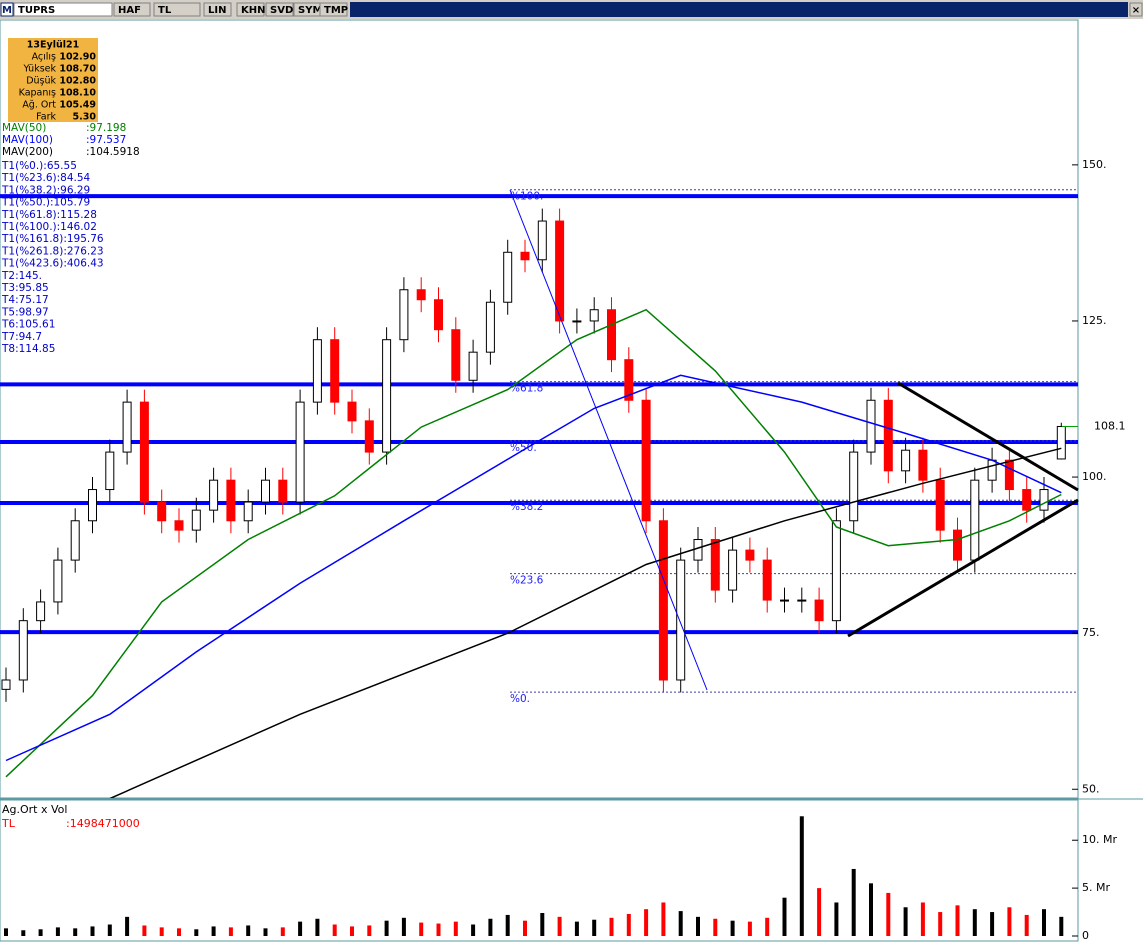  I want to click on symbol: TUPRS, so click(36, 10).